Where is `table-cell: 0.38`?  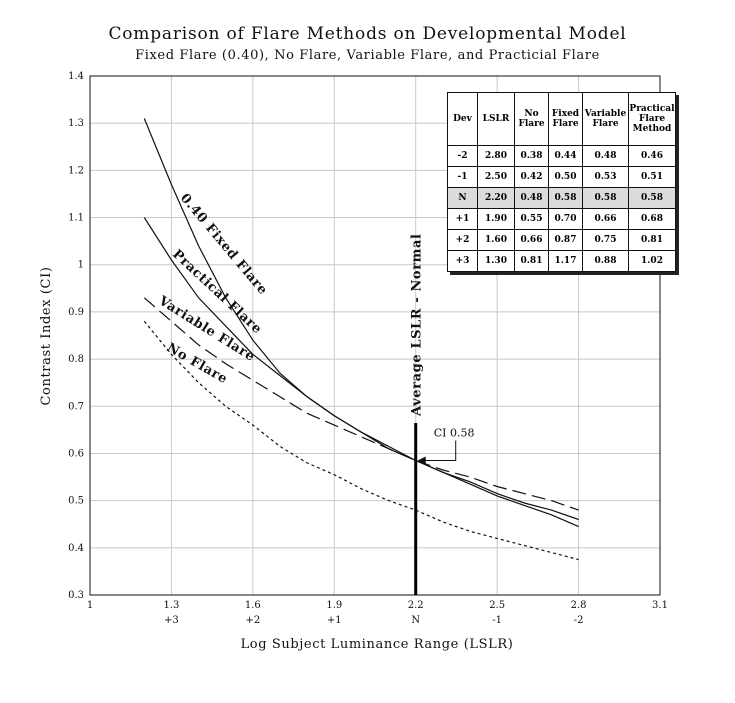
table-cell: 0.38 is located at coordinates (531, 156).